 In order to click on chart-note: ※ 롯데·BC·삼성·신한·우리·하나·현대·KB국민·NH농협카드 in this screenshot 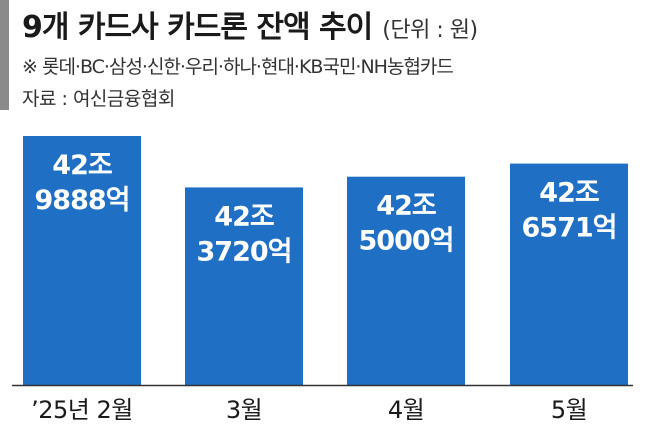, I will do `click(238, 67)`.